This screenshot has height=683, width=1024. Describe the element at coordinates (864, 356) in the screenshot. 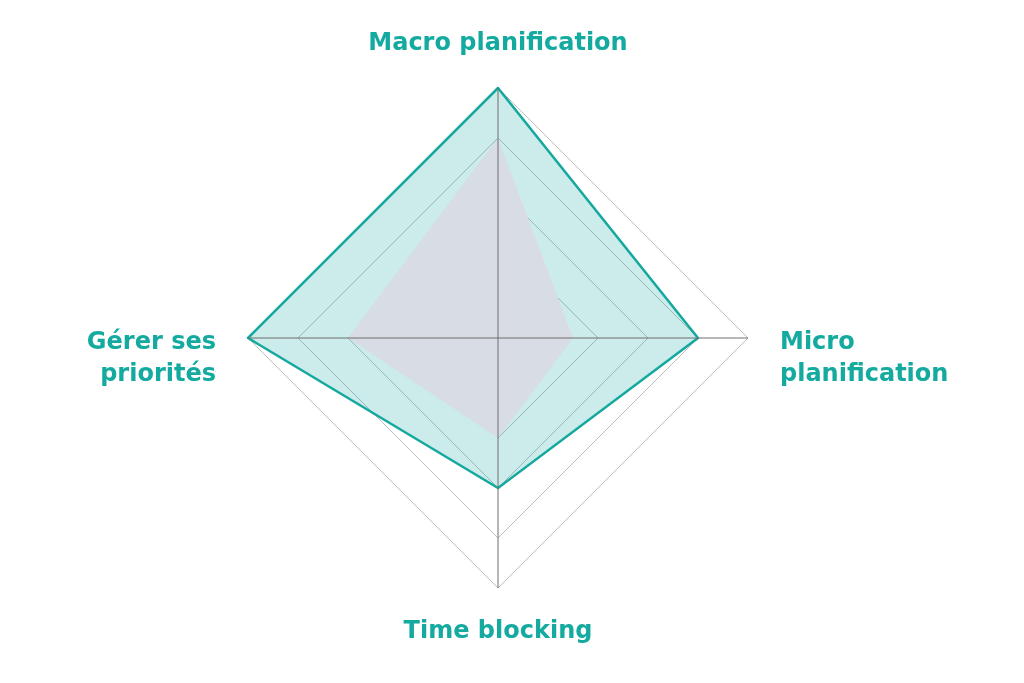

I see `spoke-label: Micro planification` at that location.